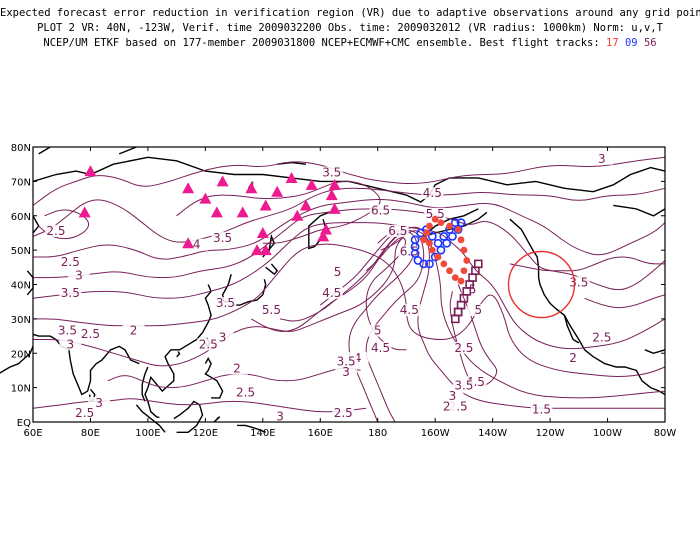 The width and height of the screenshot is (700, 540). What do you see at coordinates (21, 354) in the screenshot?
I see `y-tick-label: 20N` at bounding box center [21, 354].